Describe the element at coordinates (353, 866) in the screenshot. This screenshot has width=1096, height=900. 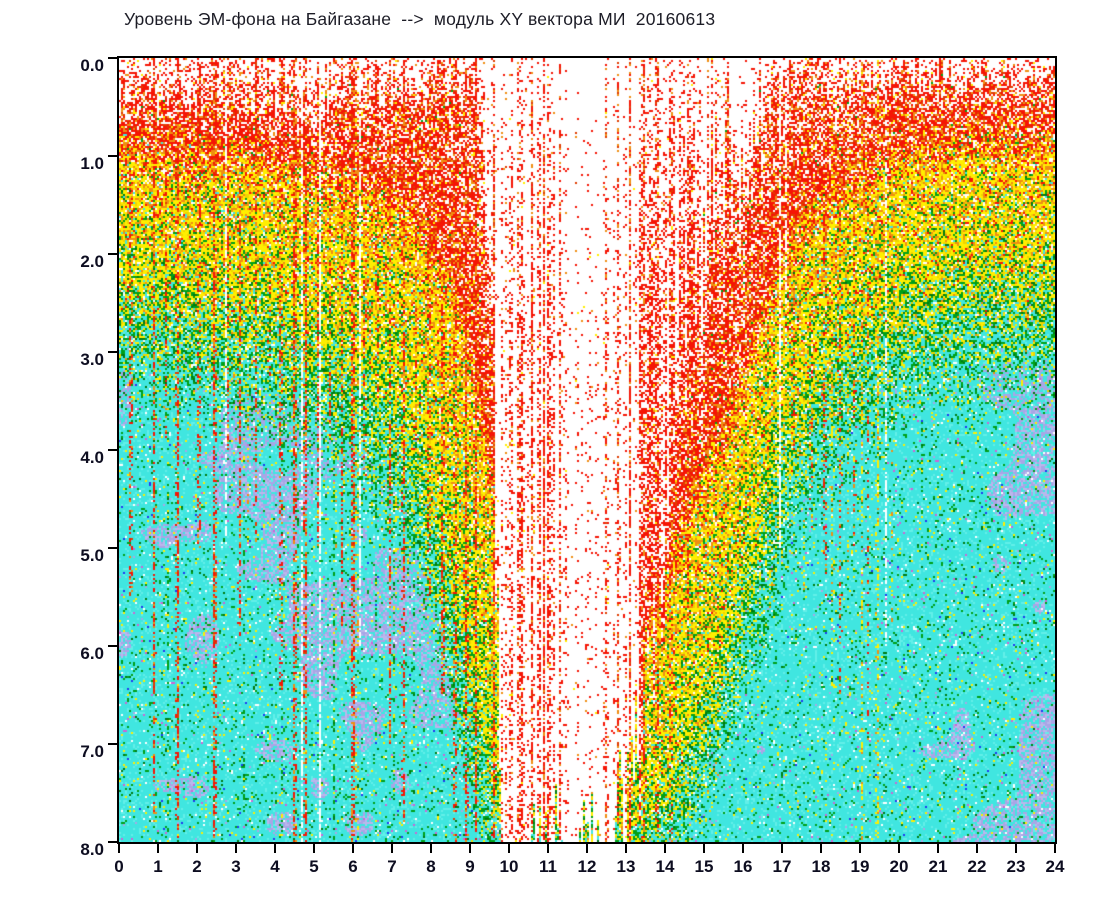
I see `x-tick-label: 6` at that location.